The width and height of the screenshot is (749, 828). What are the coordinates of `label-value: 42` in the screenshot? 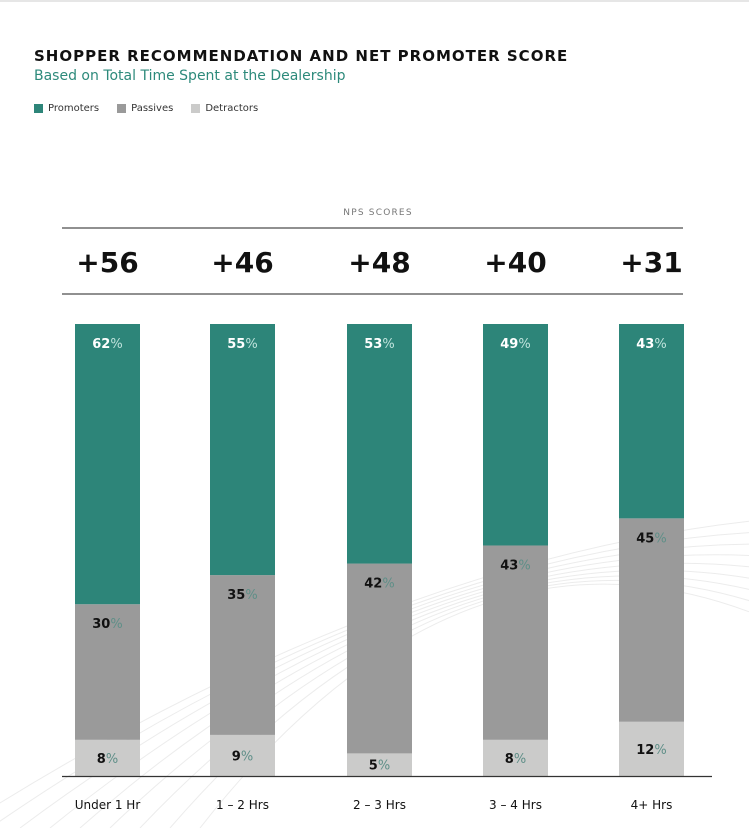 It's located at (373, 584).